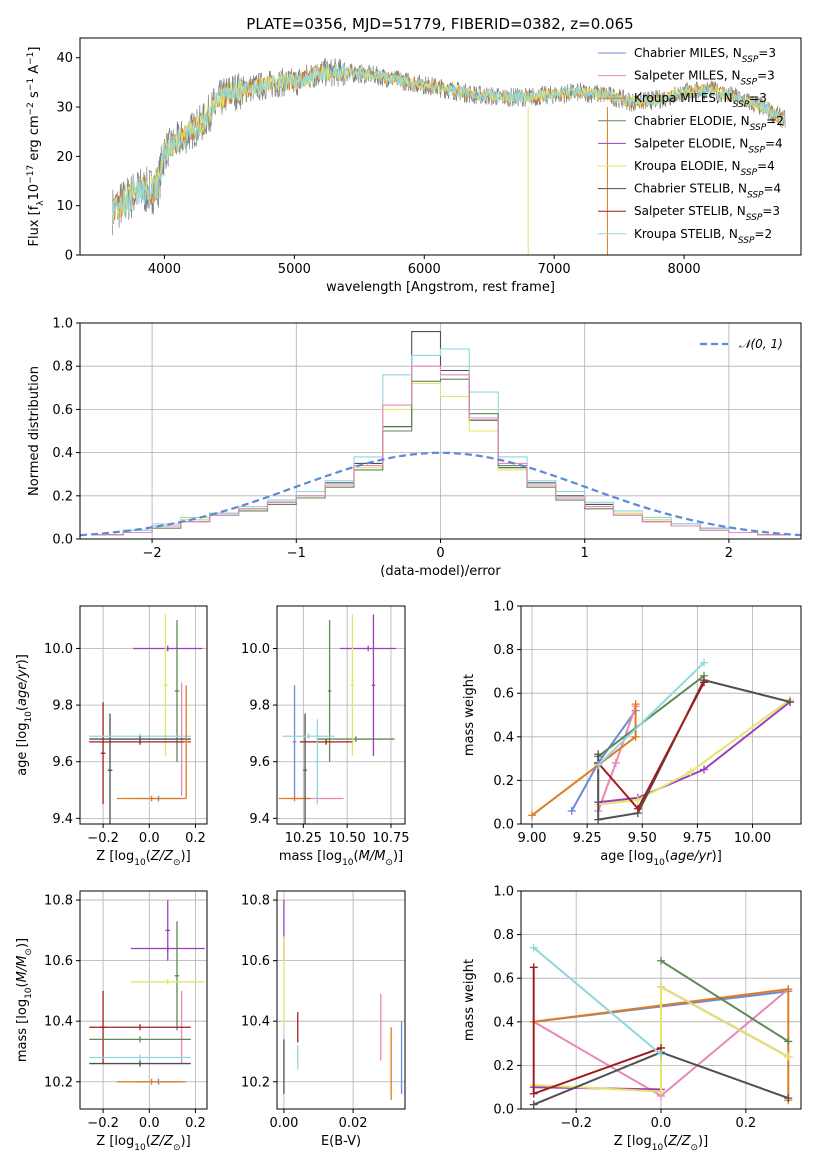 The height and width of the screenshot is (1170, 819). I want to click on legend-tail: =4, so click(766, 166).